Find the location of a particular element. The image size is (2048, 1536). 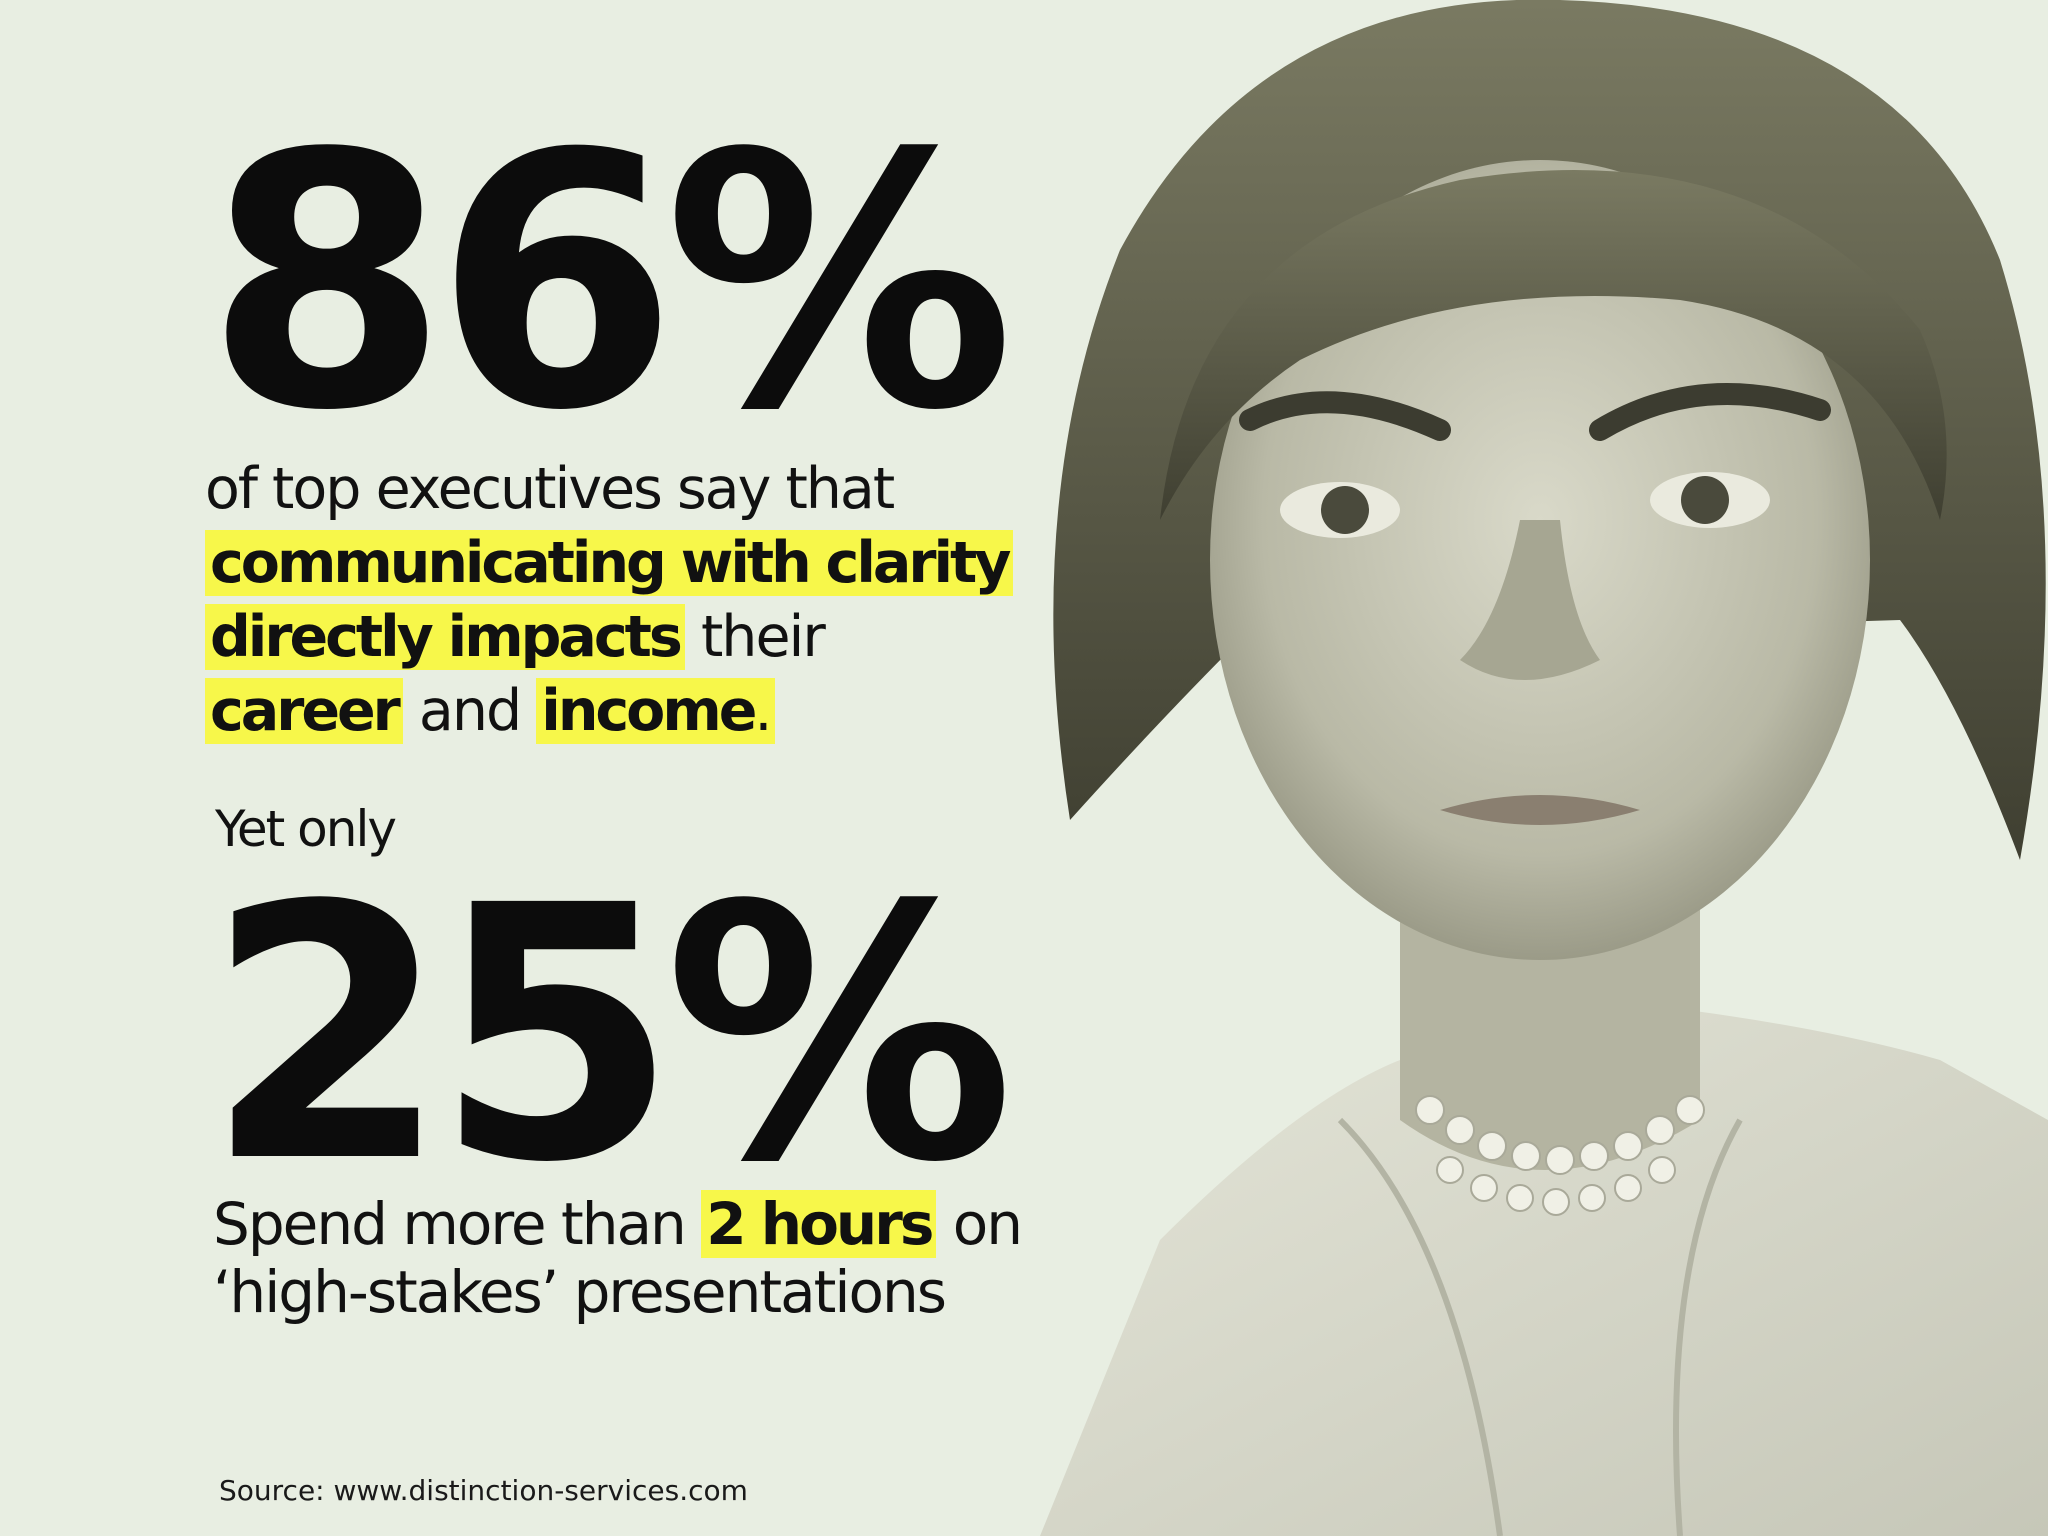

stat2-pre: Spend more than is located at coordinates (457, 1224).